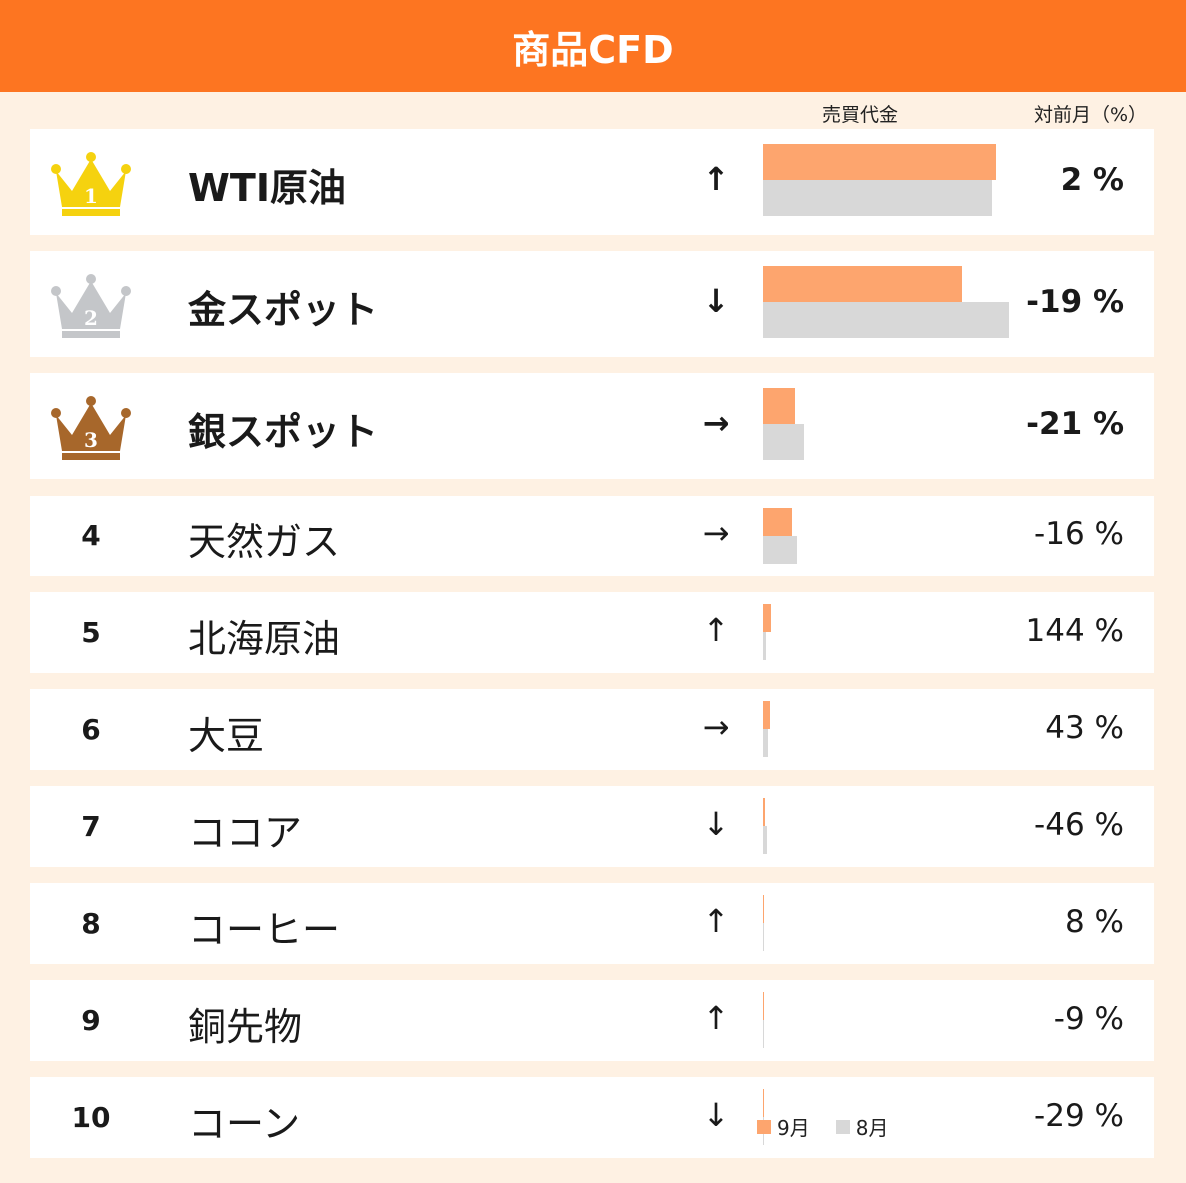 The width and height of the screenshot is (1186, 1183). What do you see at coordinates (592, 182) in the screenshot?
I see `ranking-row: 1 WTI原油 ↑ 2 %` at bounding box center [592, 182].